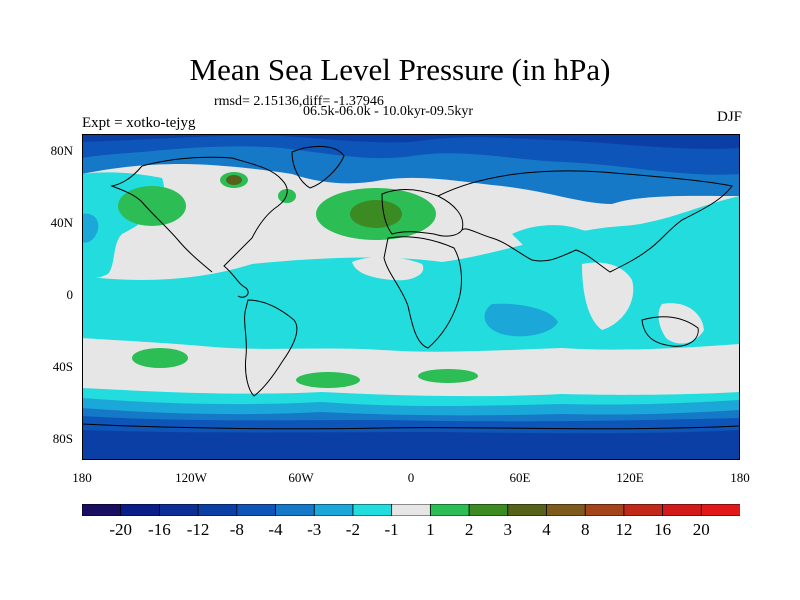  Describe the element at coordinates (391, 529) in the screenshot. I see `colorbar-label: -1` at that location.